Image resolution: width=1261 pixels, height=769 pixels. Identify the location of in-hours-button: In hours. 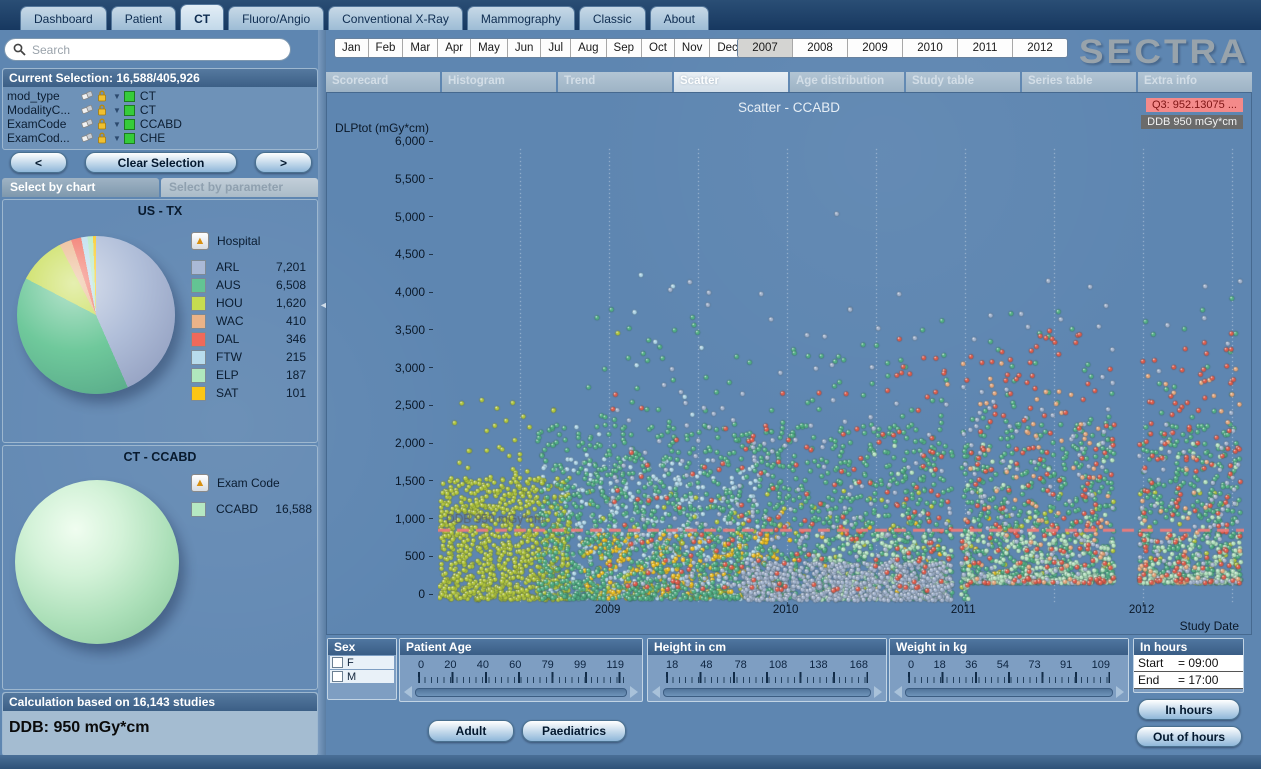
(1189, 709).